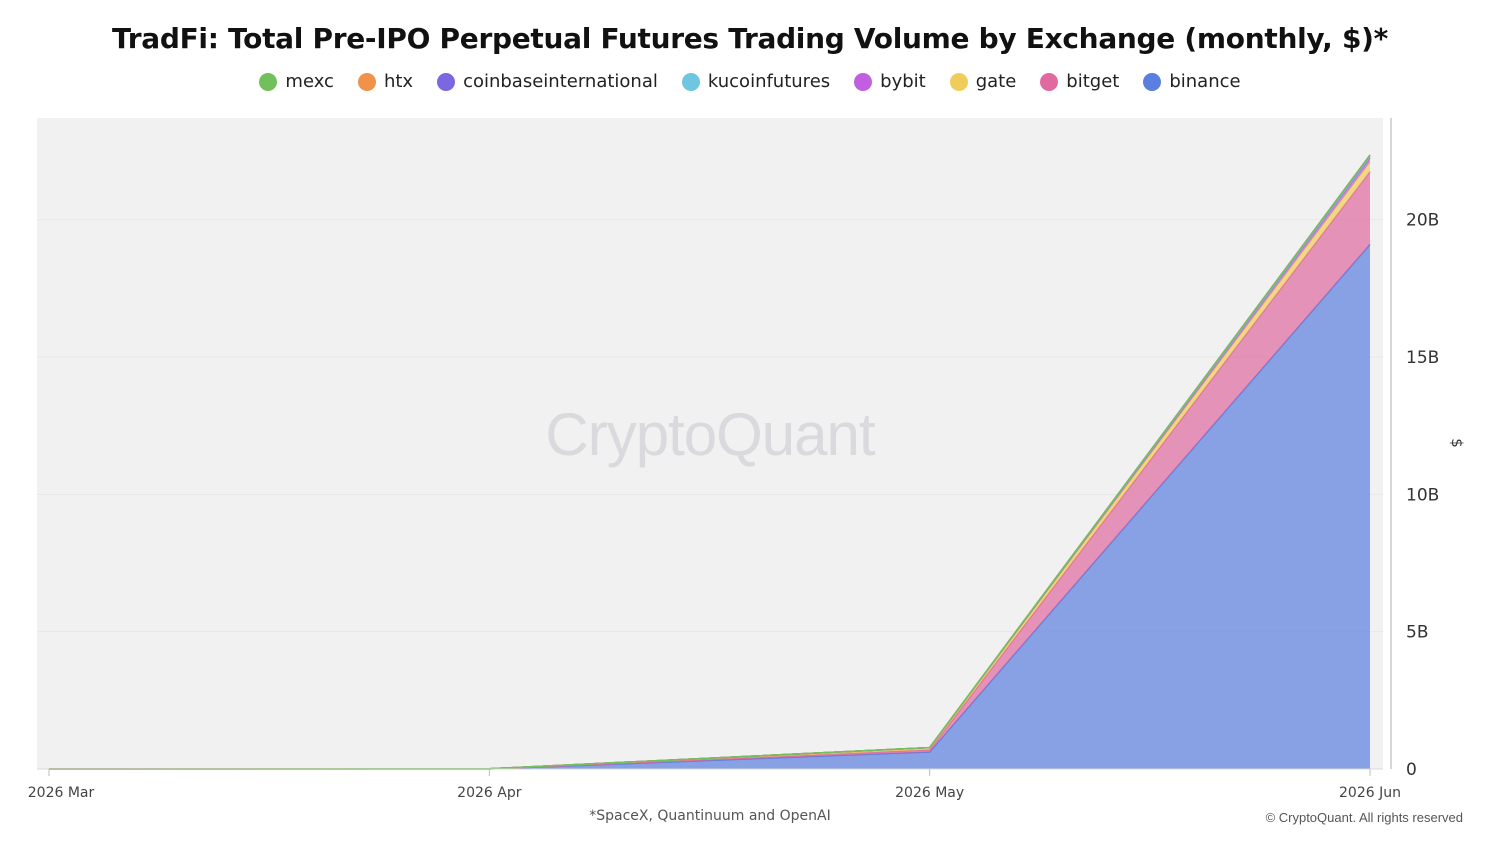  Describe the element at coordinates (1417, 633) in the screenshot. I see `y-tick-label: 5B` at that location.